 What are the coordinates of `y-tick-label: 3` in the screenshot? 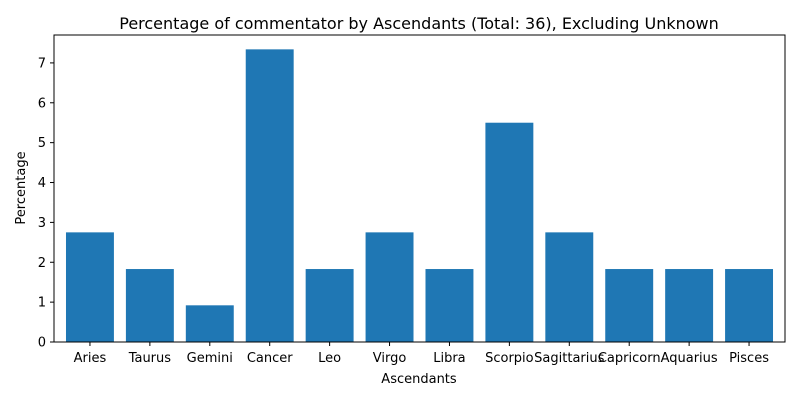 It's located at (42, 223).